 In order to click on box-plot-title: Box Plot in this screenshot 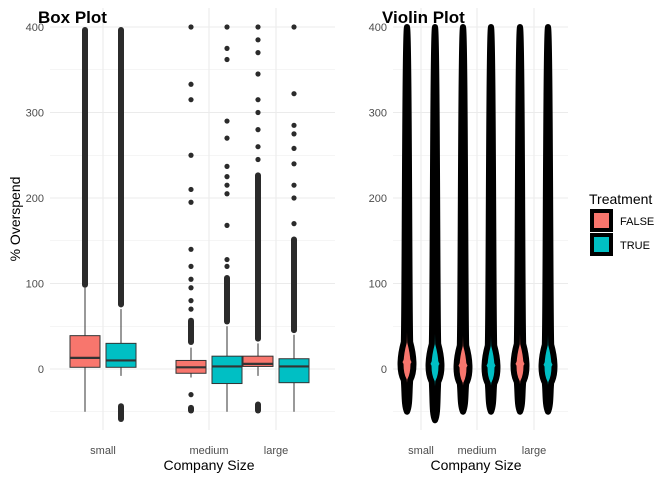, I will do `click(72, 17)`.